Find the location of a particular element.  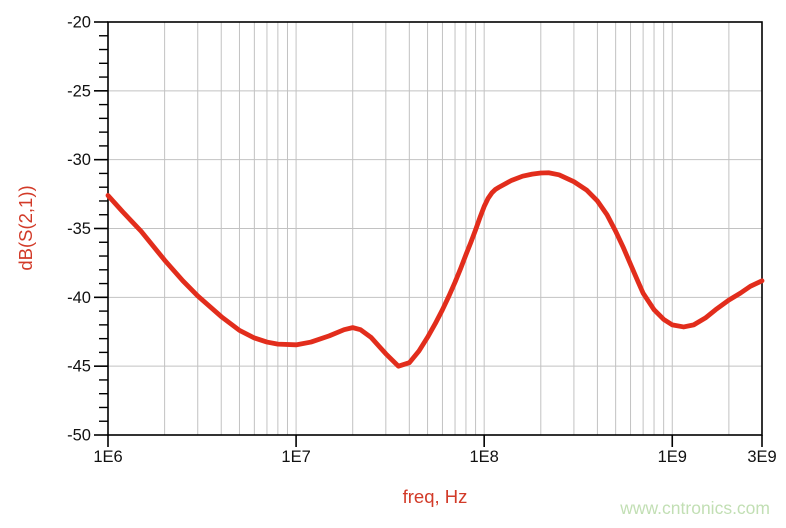

y-tick-label: -35 is located at coordinates (79, 229).